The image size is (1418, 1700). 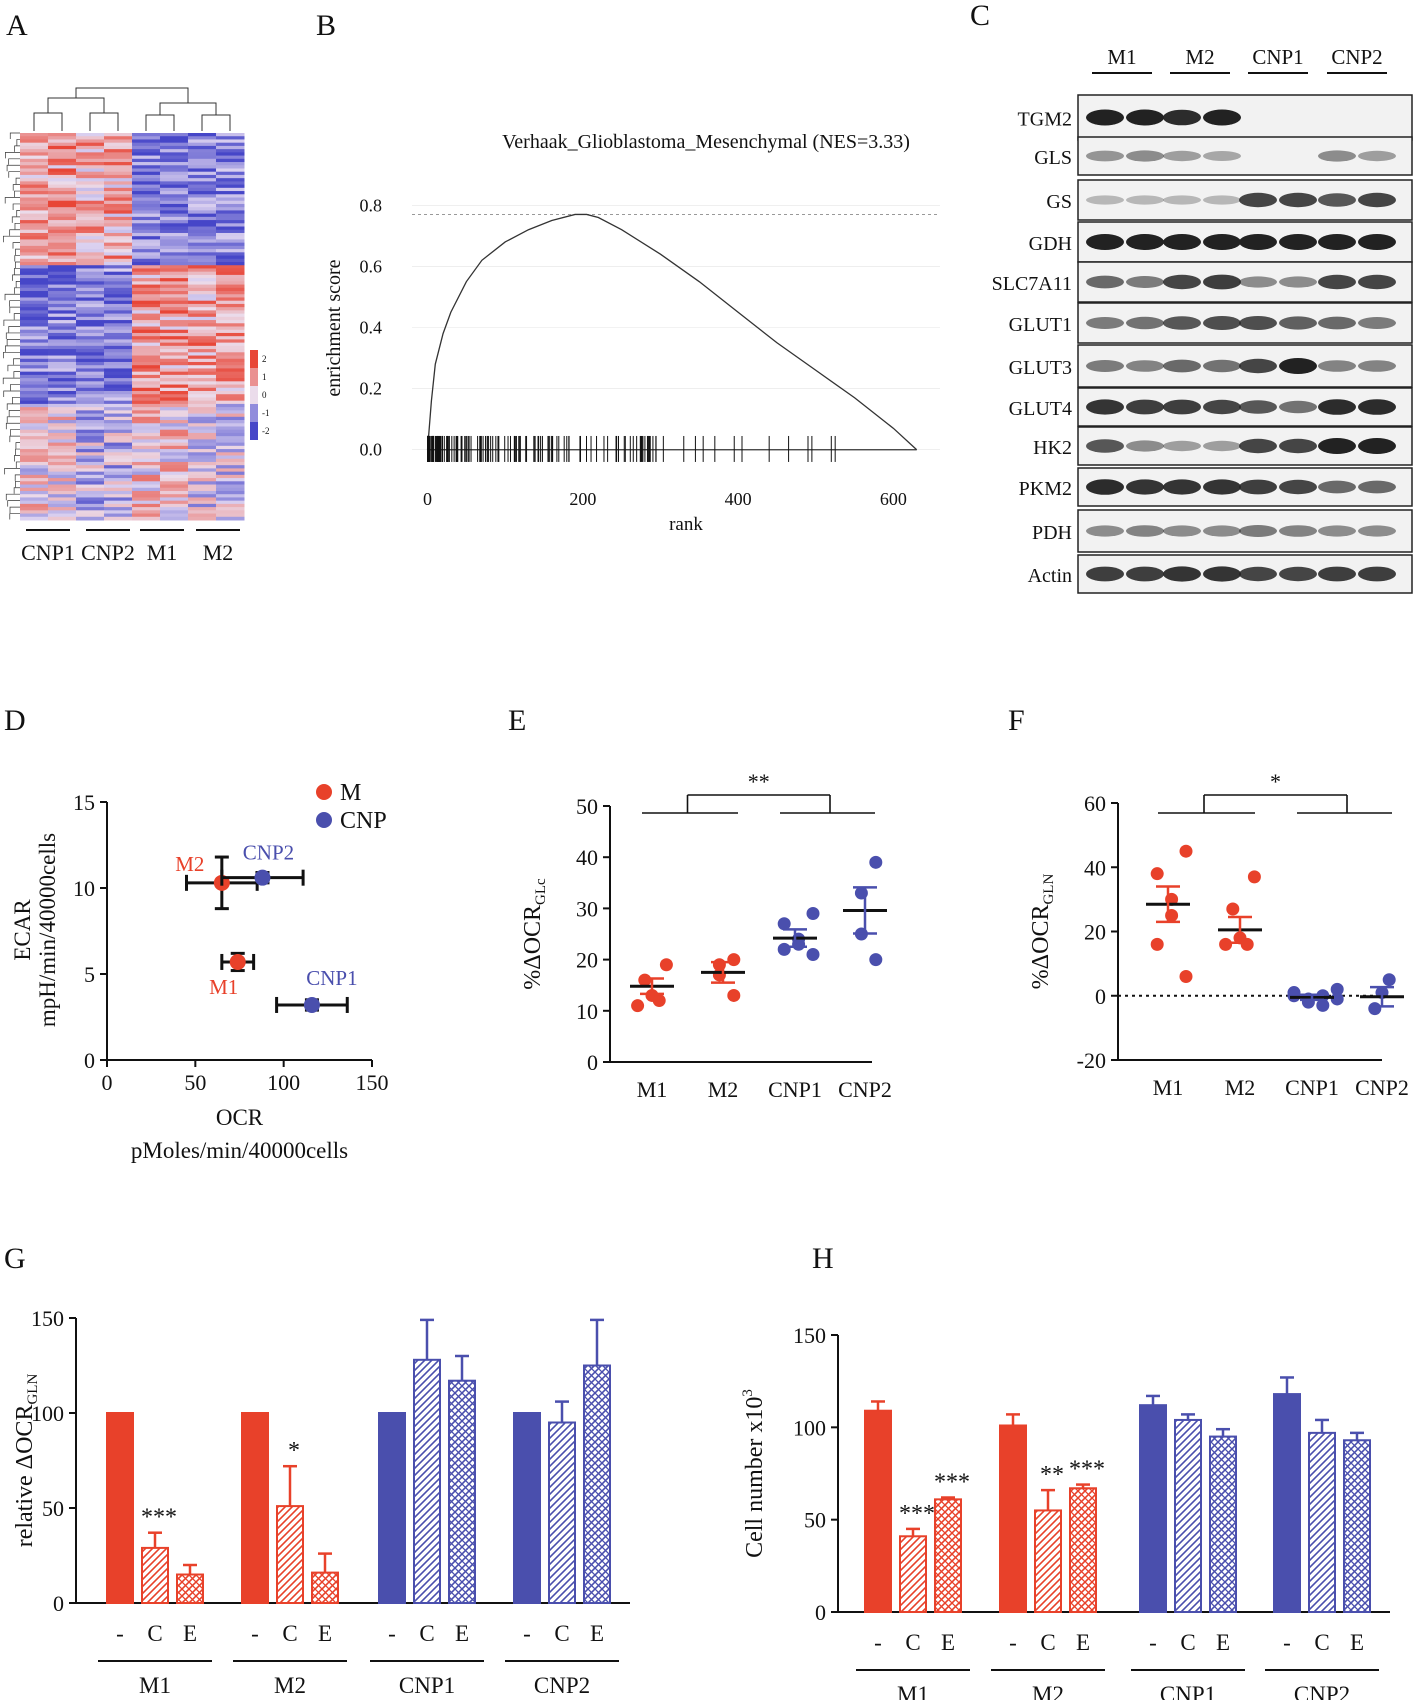 What do you see at coordinates (1312, 1087) in the screenshot?
I see `x-tick-F: CNP1` at bounding box center [1312, 1087].